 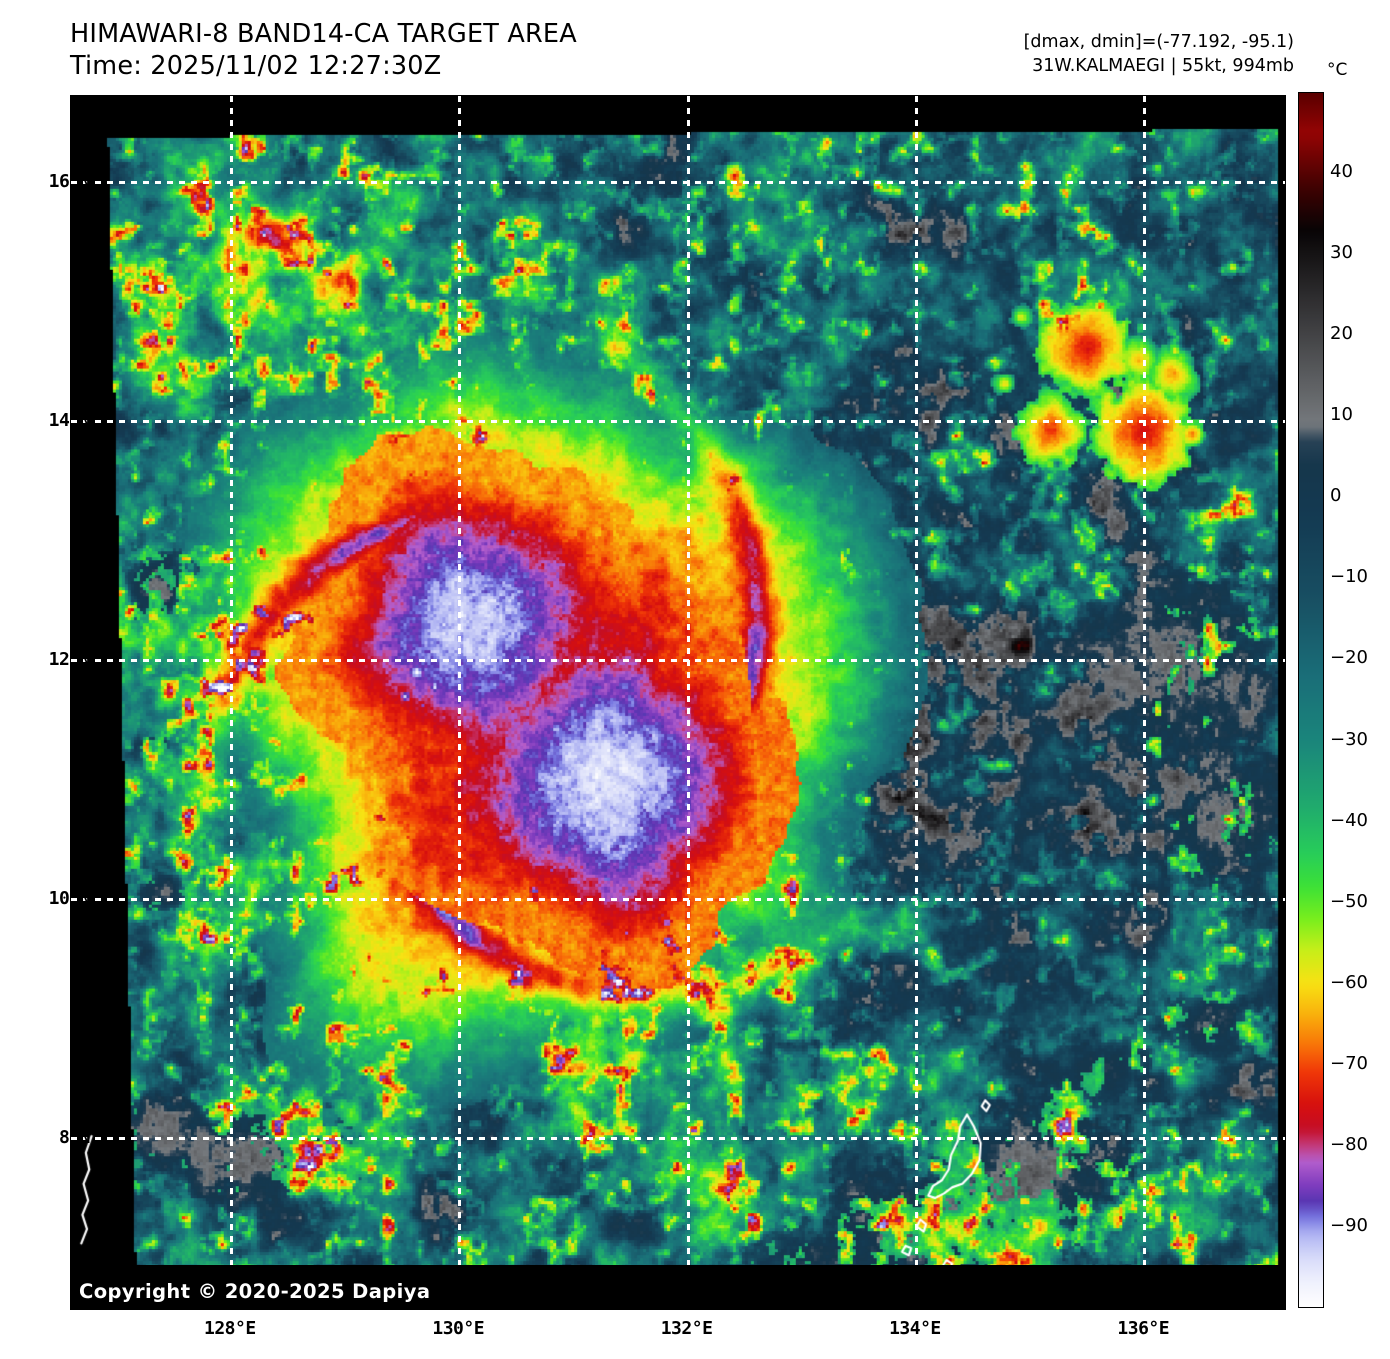 What do you see at coordinates (1158, 42) in the screenshot?
I see `dmax-dmin-readout: [dmax, dmin]=(-77.192, -95.1)` at bounding box center [1158, 42].